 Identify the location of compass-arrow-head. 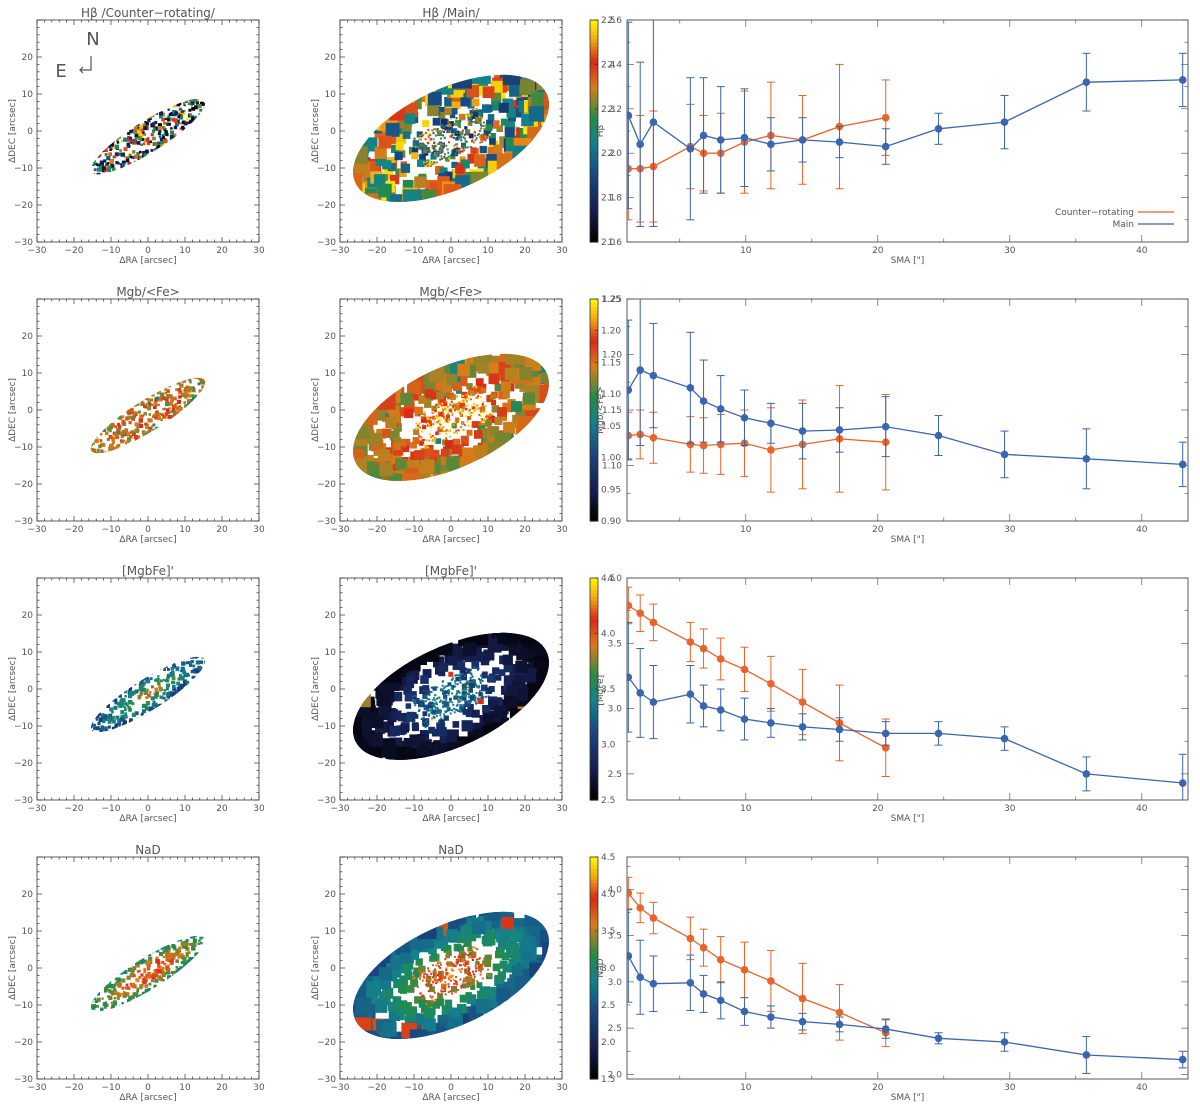
(81, 70).